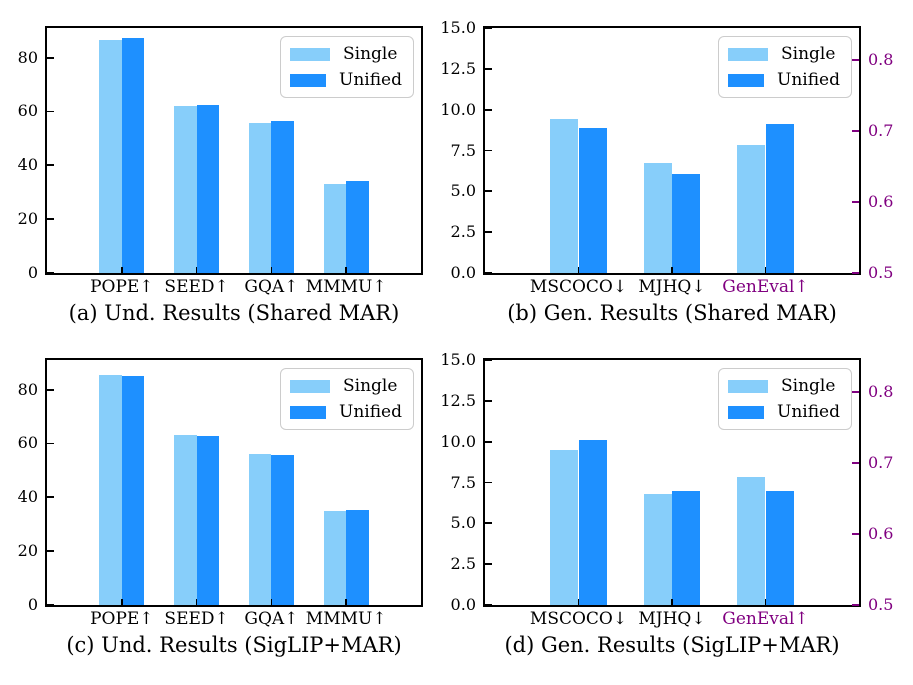 The width and height of the screenshot is (913, 685). I want to click on x-category-label-a: SEED↑, so click(196, 287).